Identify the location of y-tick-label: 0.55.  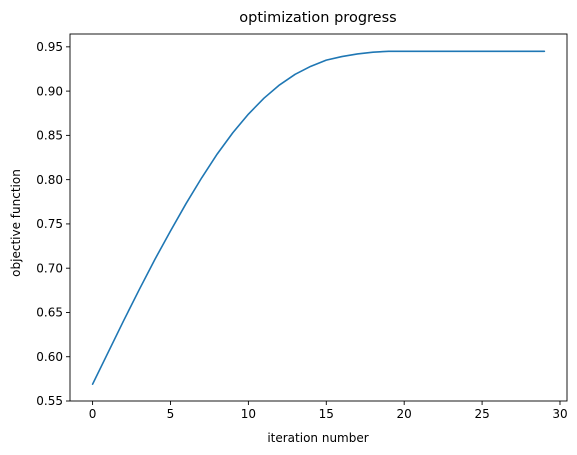
(49, 401).